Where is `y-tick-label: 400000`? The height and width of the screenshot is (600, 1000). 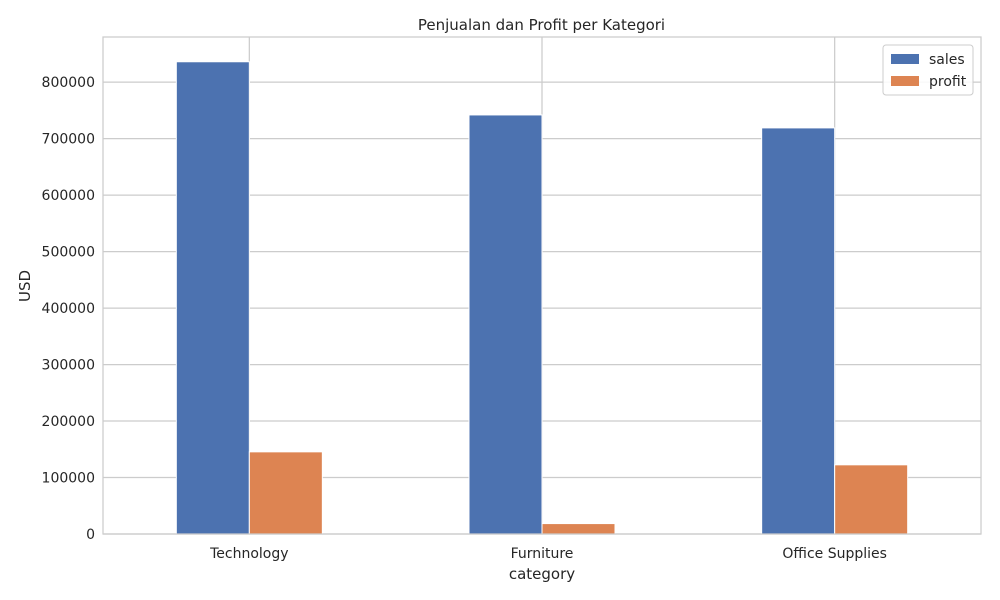
y-tick-label: 400000 is located at coordinates (68, 309).